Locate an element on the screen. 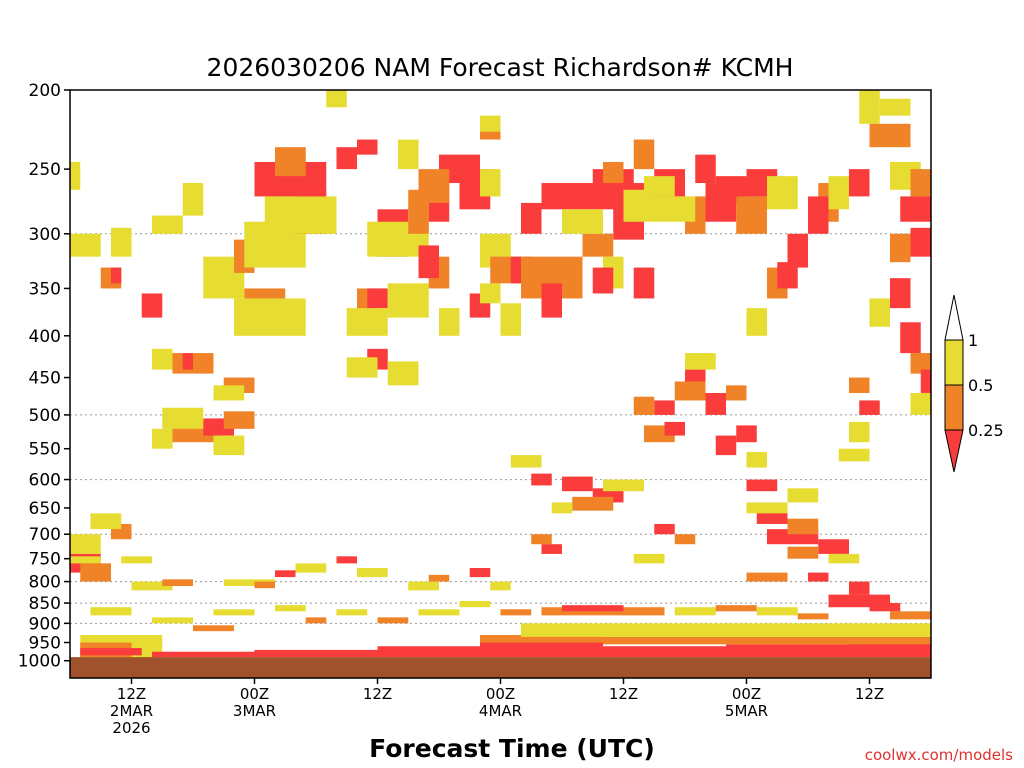 The image size is (1024, 768). y-tick-label: 850 is located at coordinates (45, 604).